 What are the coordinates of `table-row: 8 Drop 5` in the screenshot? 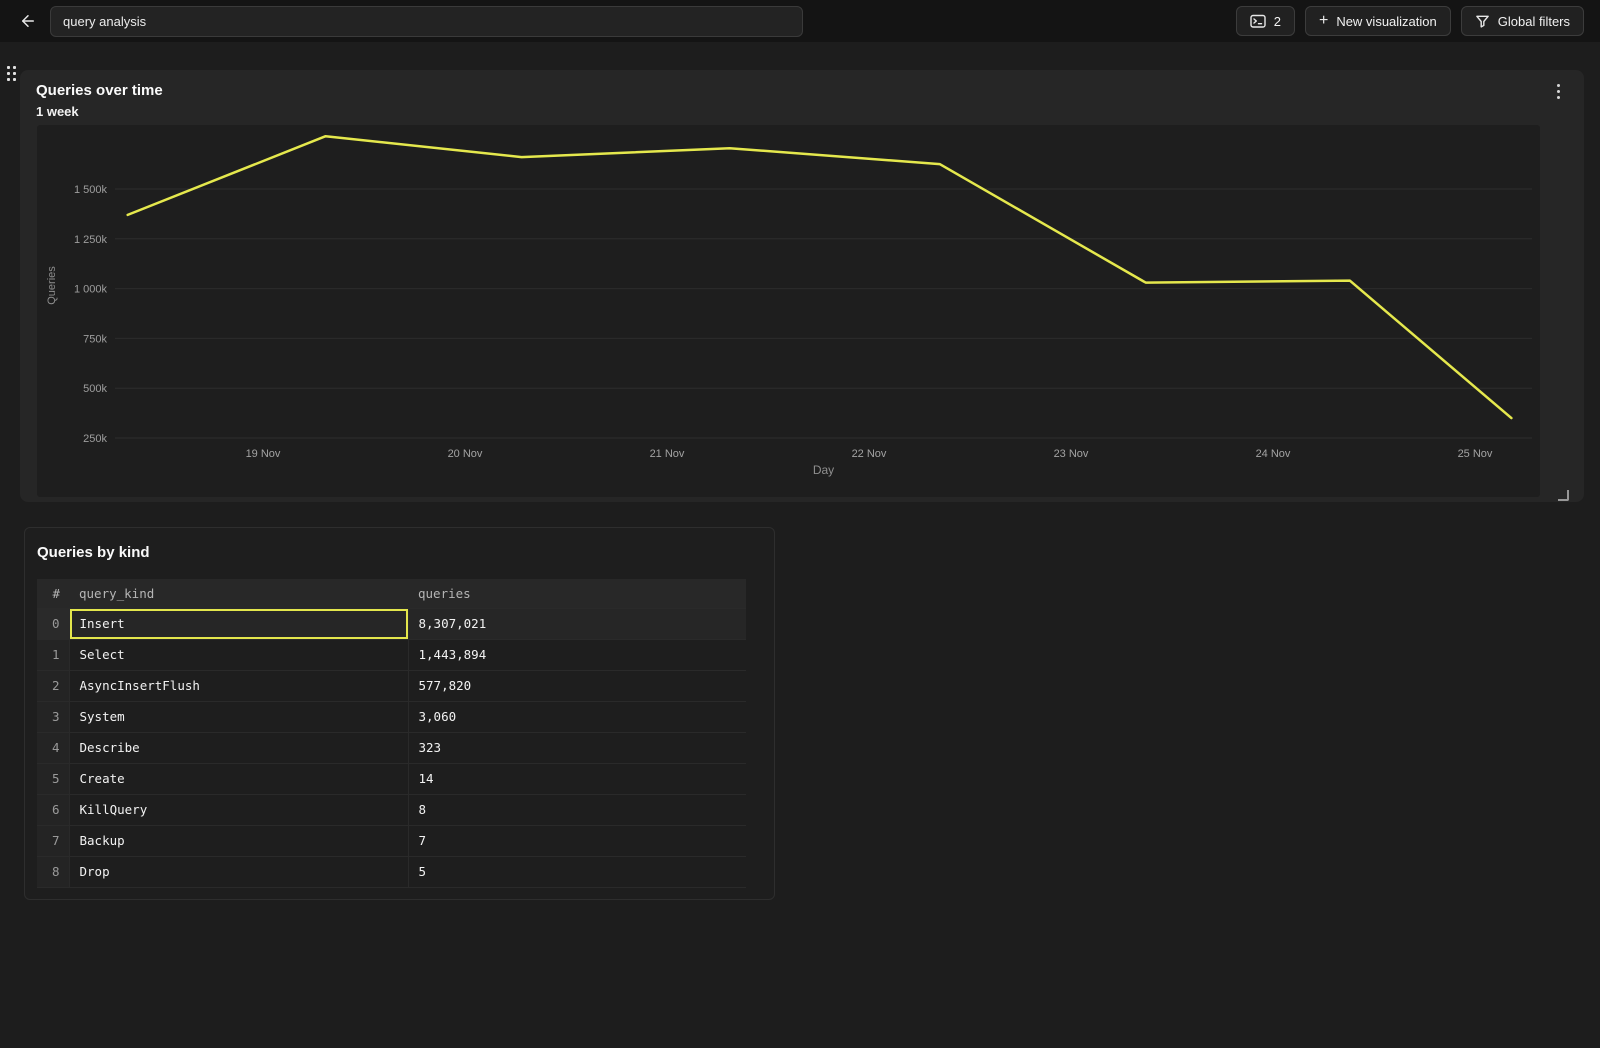 It's located at (391, 871).